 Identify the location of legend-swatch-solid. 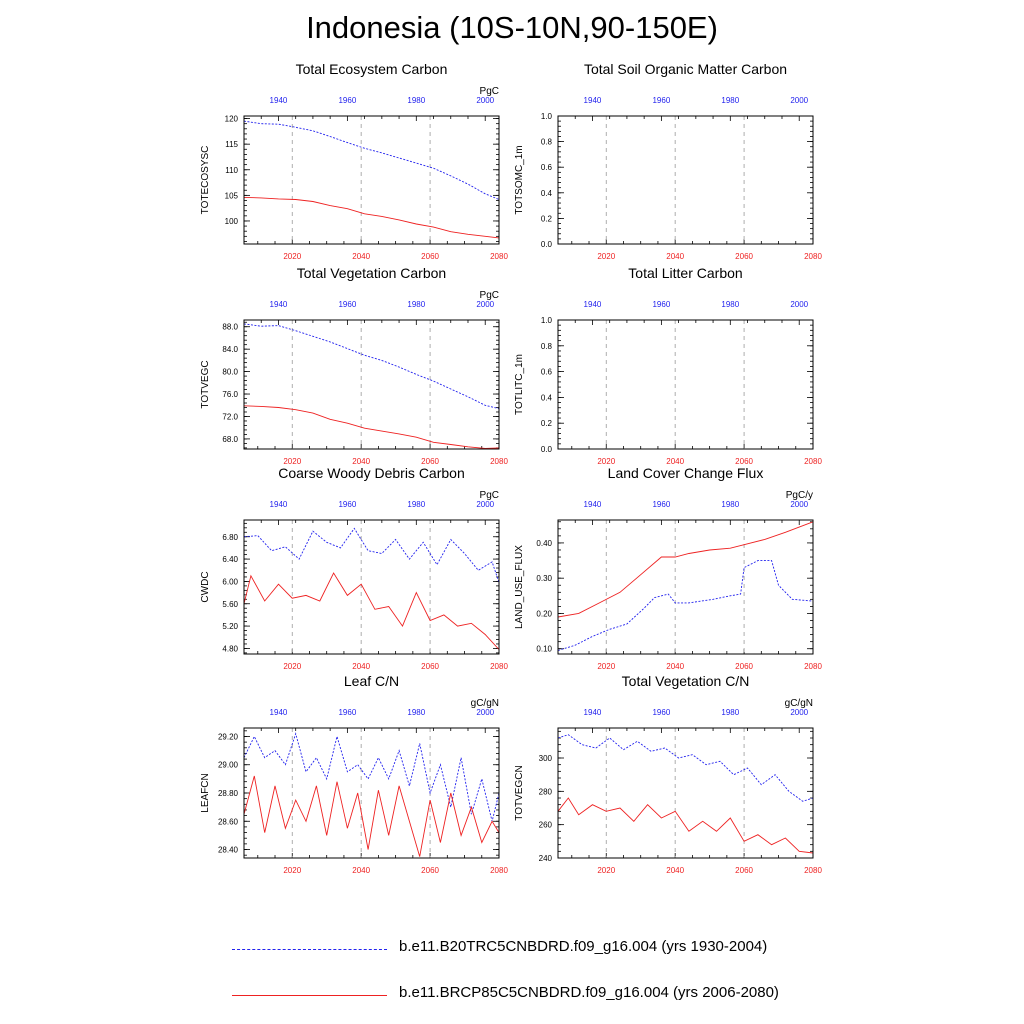
(309, 995).